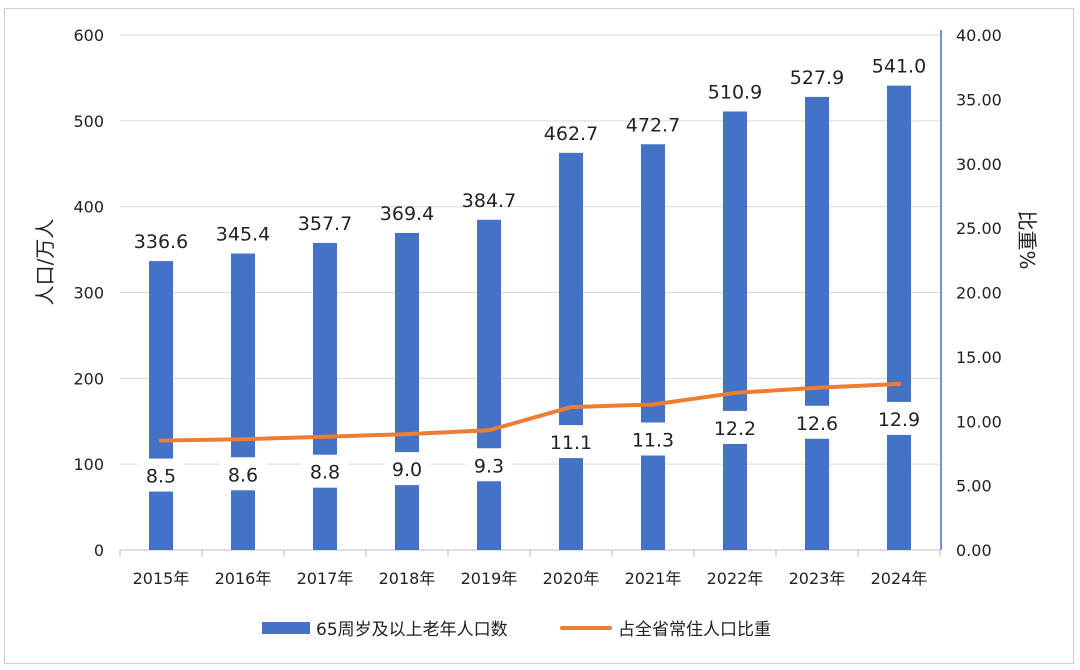 The width and height of the screenshot is (1080, 670). Describe the element at coordinates (88, 35) in the screenshot. I see `y-tick-label: 600` at that location.